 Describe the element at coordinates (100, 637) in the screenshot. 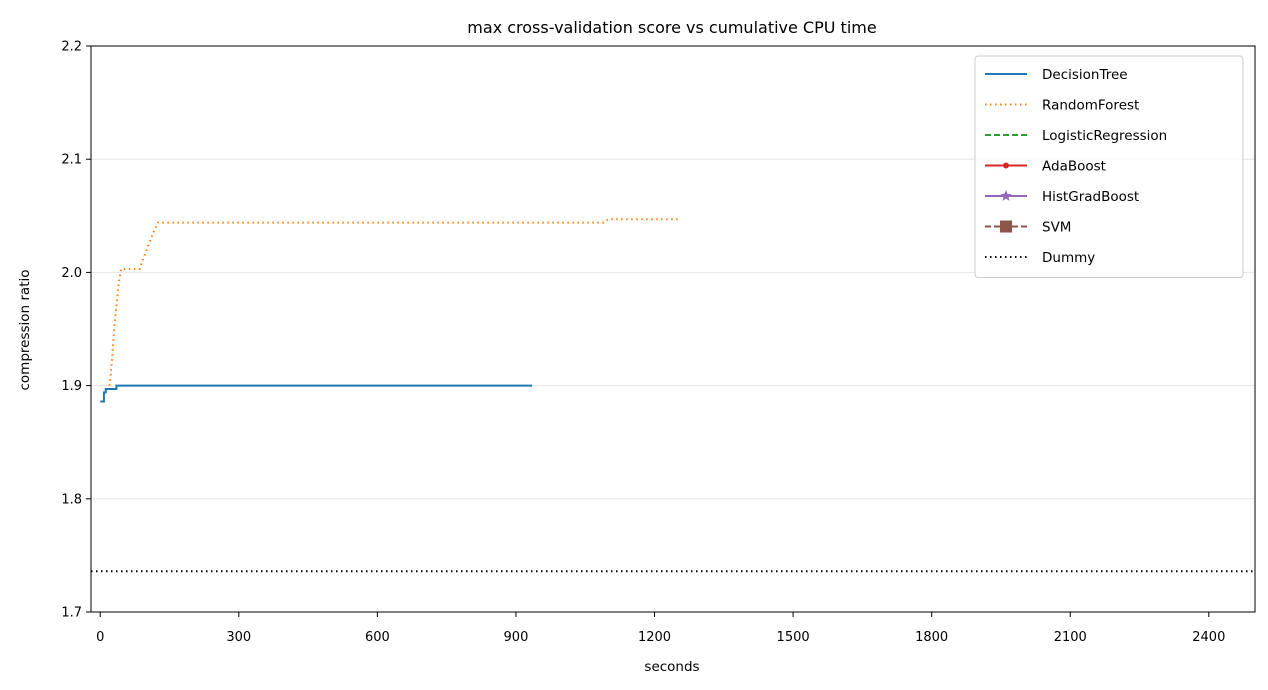

I see `x-tick-label: 0` at that location.